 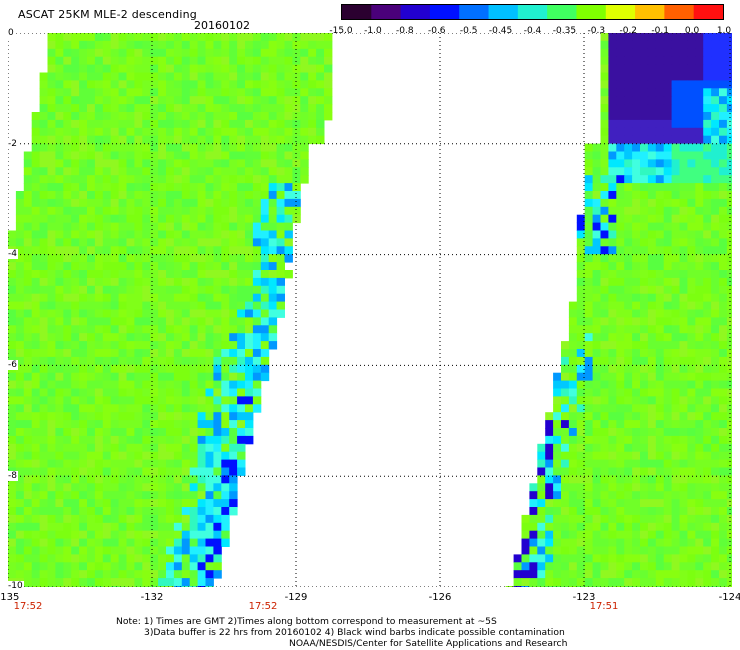 What do you see at coordinates (532, 12) in the screenshot?
I see `colorbar-swatch` at bounding box center [532, 12].